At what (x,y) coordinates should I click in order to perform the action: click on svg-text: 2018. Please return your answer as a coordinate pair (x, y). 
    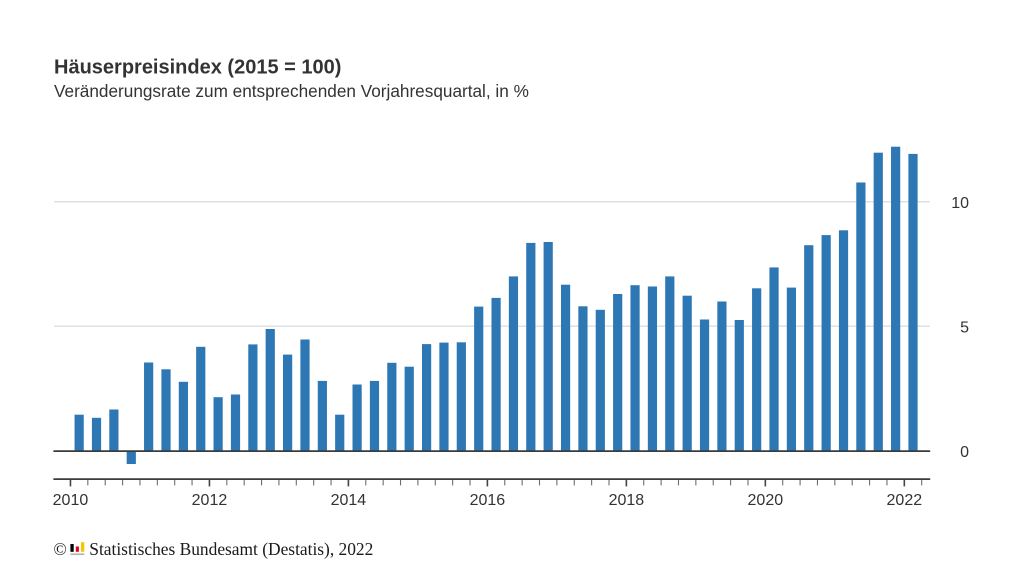
    Looking at the image, I should click on (627, 500).